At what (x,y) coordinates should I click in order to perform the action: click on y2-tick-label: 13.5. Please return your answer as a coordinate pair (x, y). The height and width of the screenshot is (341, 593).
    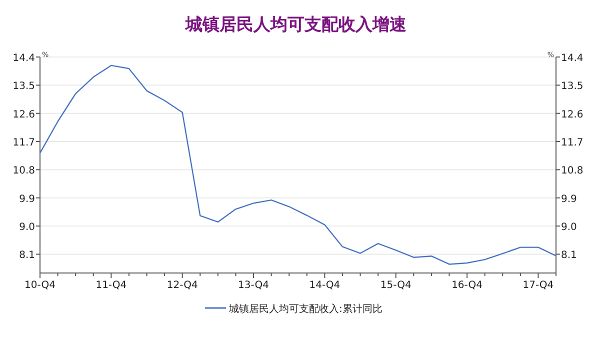
    Looking at the image, I should click on (572, 86).